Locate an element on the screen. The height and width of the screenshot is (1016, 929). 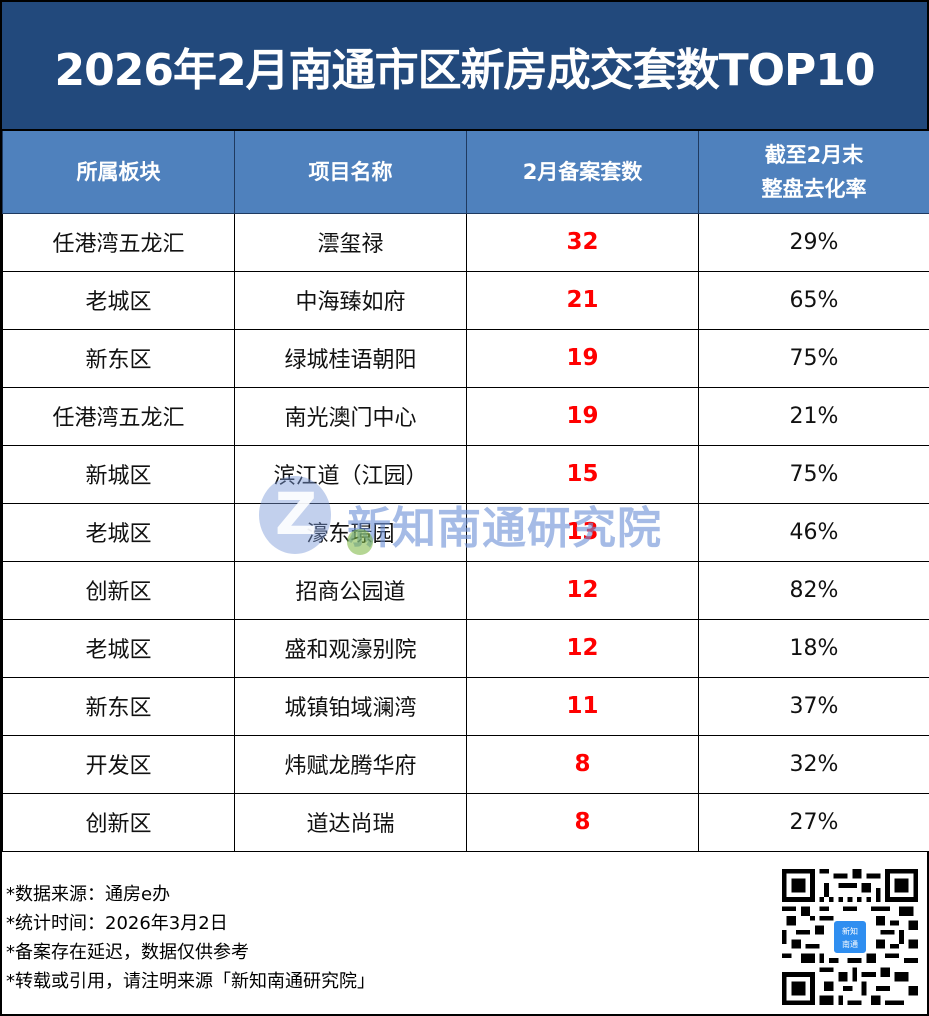
note-disclaimer: *备案存在延迟，数据仅供参考 is located at coordinates (127, 952).